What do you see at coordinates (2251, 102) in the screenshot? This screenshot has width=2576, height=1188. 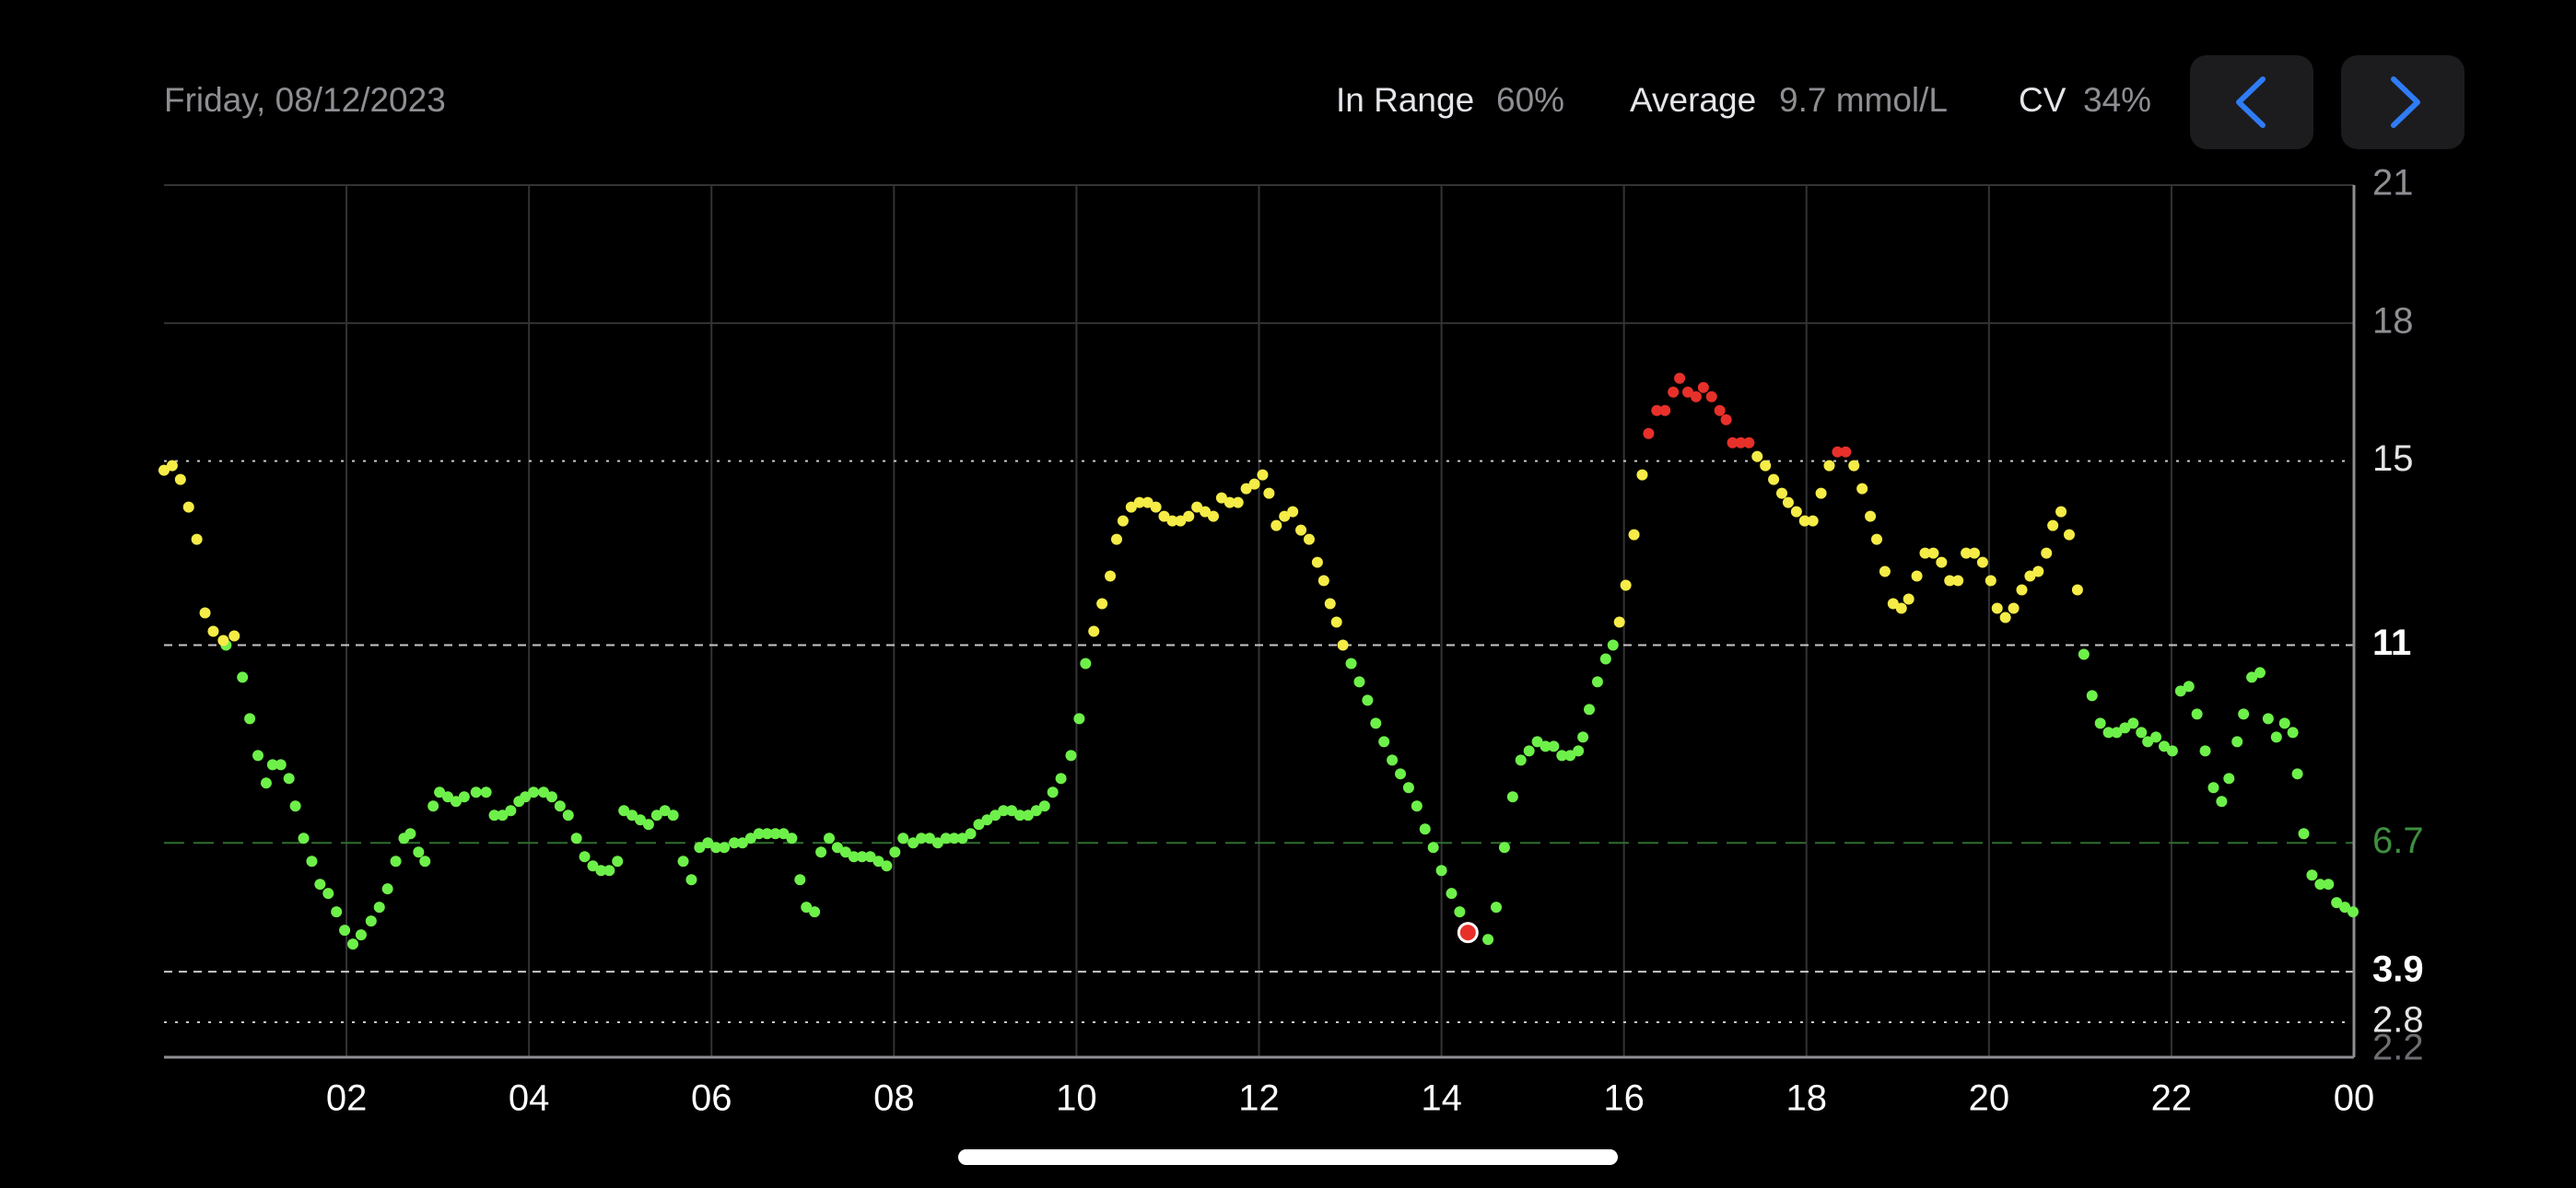 I see `prev-button` at bounding box center [2251, 102].